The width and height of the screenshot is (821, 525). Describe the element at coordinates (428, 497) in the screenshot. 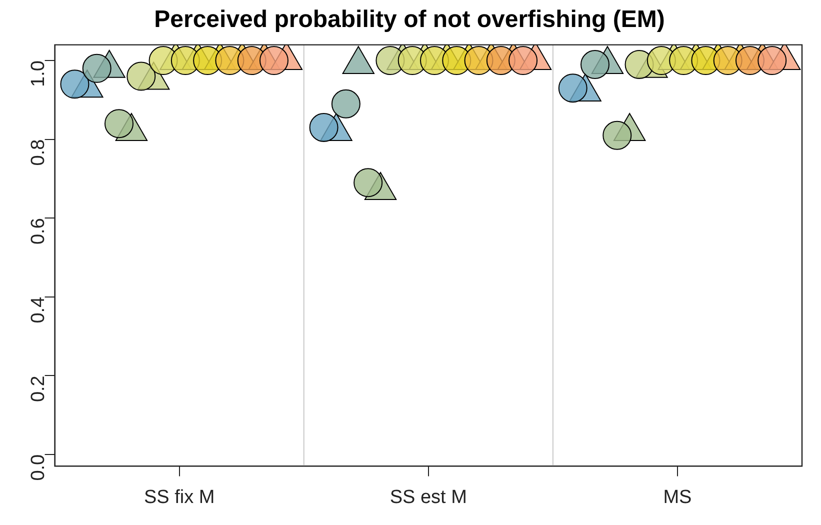

I see `x-tick-label: SS est M` at that location.